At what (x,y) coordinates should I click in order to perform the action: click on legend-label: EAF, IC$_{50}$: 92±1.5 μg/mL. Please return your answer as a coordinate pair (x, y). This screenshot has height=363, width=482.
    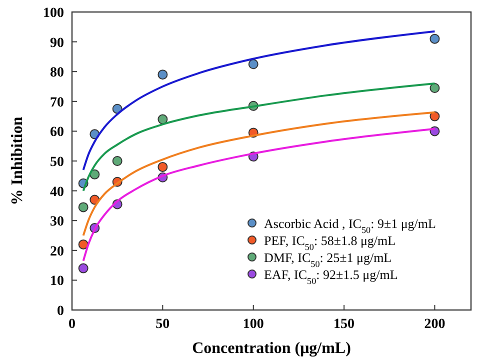
    Looking at the image, I should click on (331, 276).